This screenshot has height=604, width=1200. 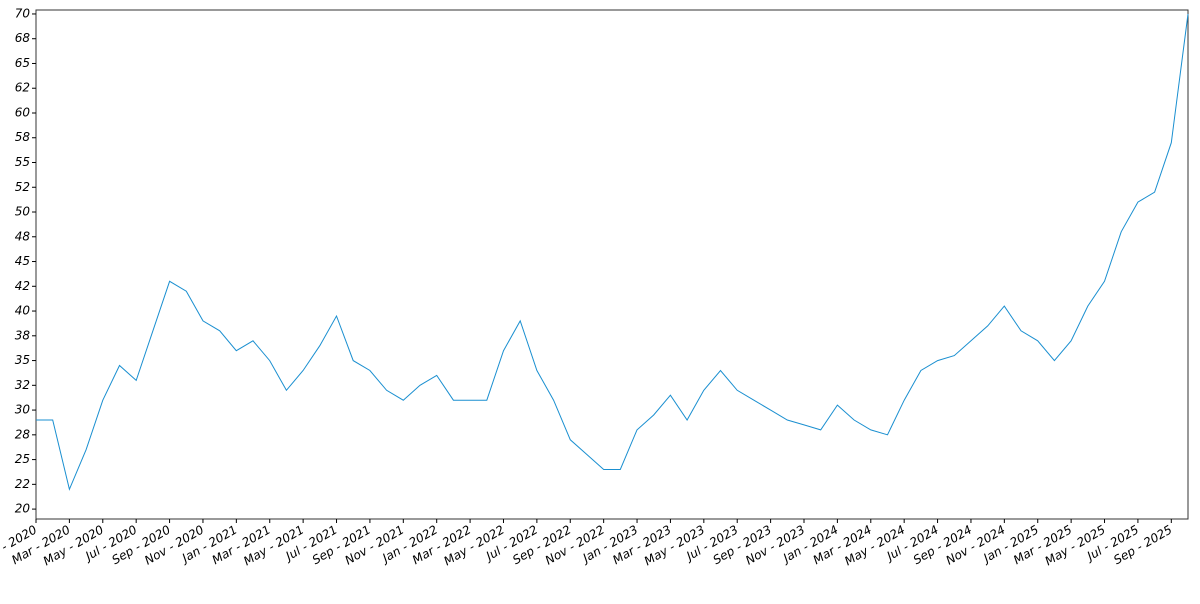 What do you see at coordinates (22, 63) in the screenshot?
I see `y-tick-label: 65` at bounding box center [22, 63].